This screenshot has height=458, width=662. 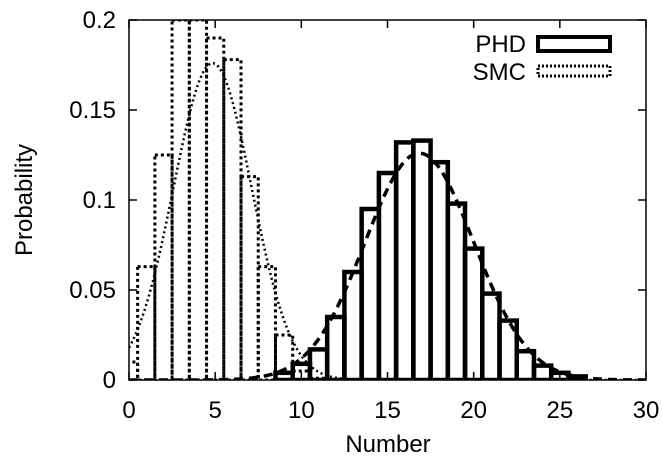 I want to click on y-tick-label-4: 0.2, so click(x=99, y=20).